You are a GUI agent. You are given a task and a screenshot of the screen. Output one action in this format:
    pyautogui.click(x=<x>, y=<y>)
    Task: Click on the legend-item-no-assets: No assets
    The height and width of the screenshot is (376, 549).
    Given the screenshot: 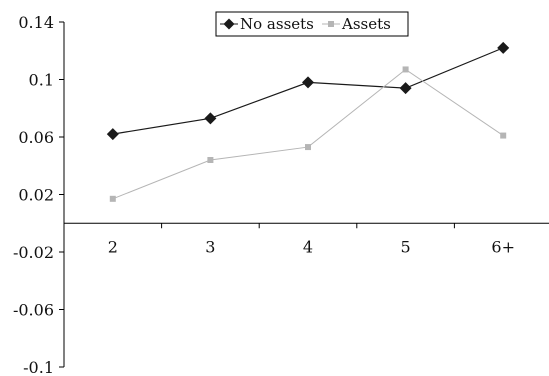 What is the action you would take?
    pyautogui.click(x=267, y=24)
    